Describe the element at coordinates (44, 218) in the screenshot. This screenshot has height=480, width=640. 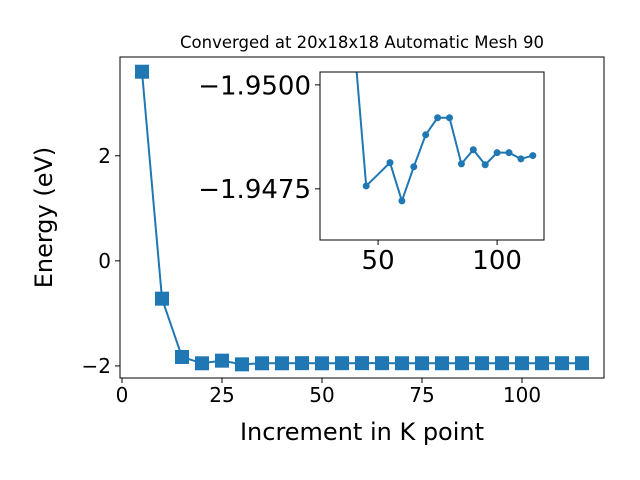
I see `y-axis-label: Energy (eV)` at that location.